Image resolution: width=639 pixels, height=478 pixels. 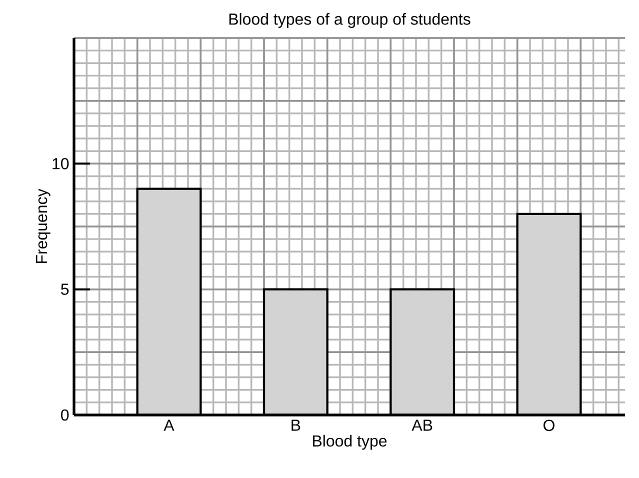 What do you see at coordinates (296, 425) in the screenshot?
I see `x-tick-label: B` at bounding box center [296, 425].